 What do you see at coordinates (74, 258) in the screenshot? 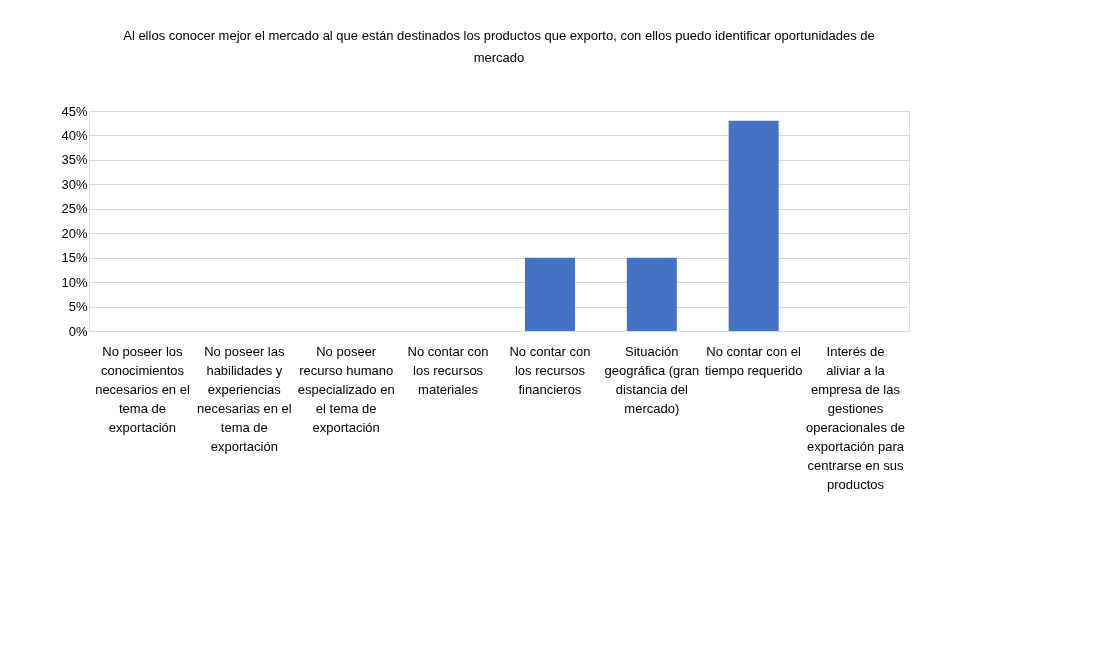
I see `y-tick-label: 15%` at bounding box center [74, 258].